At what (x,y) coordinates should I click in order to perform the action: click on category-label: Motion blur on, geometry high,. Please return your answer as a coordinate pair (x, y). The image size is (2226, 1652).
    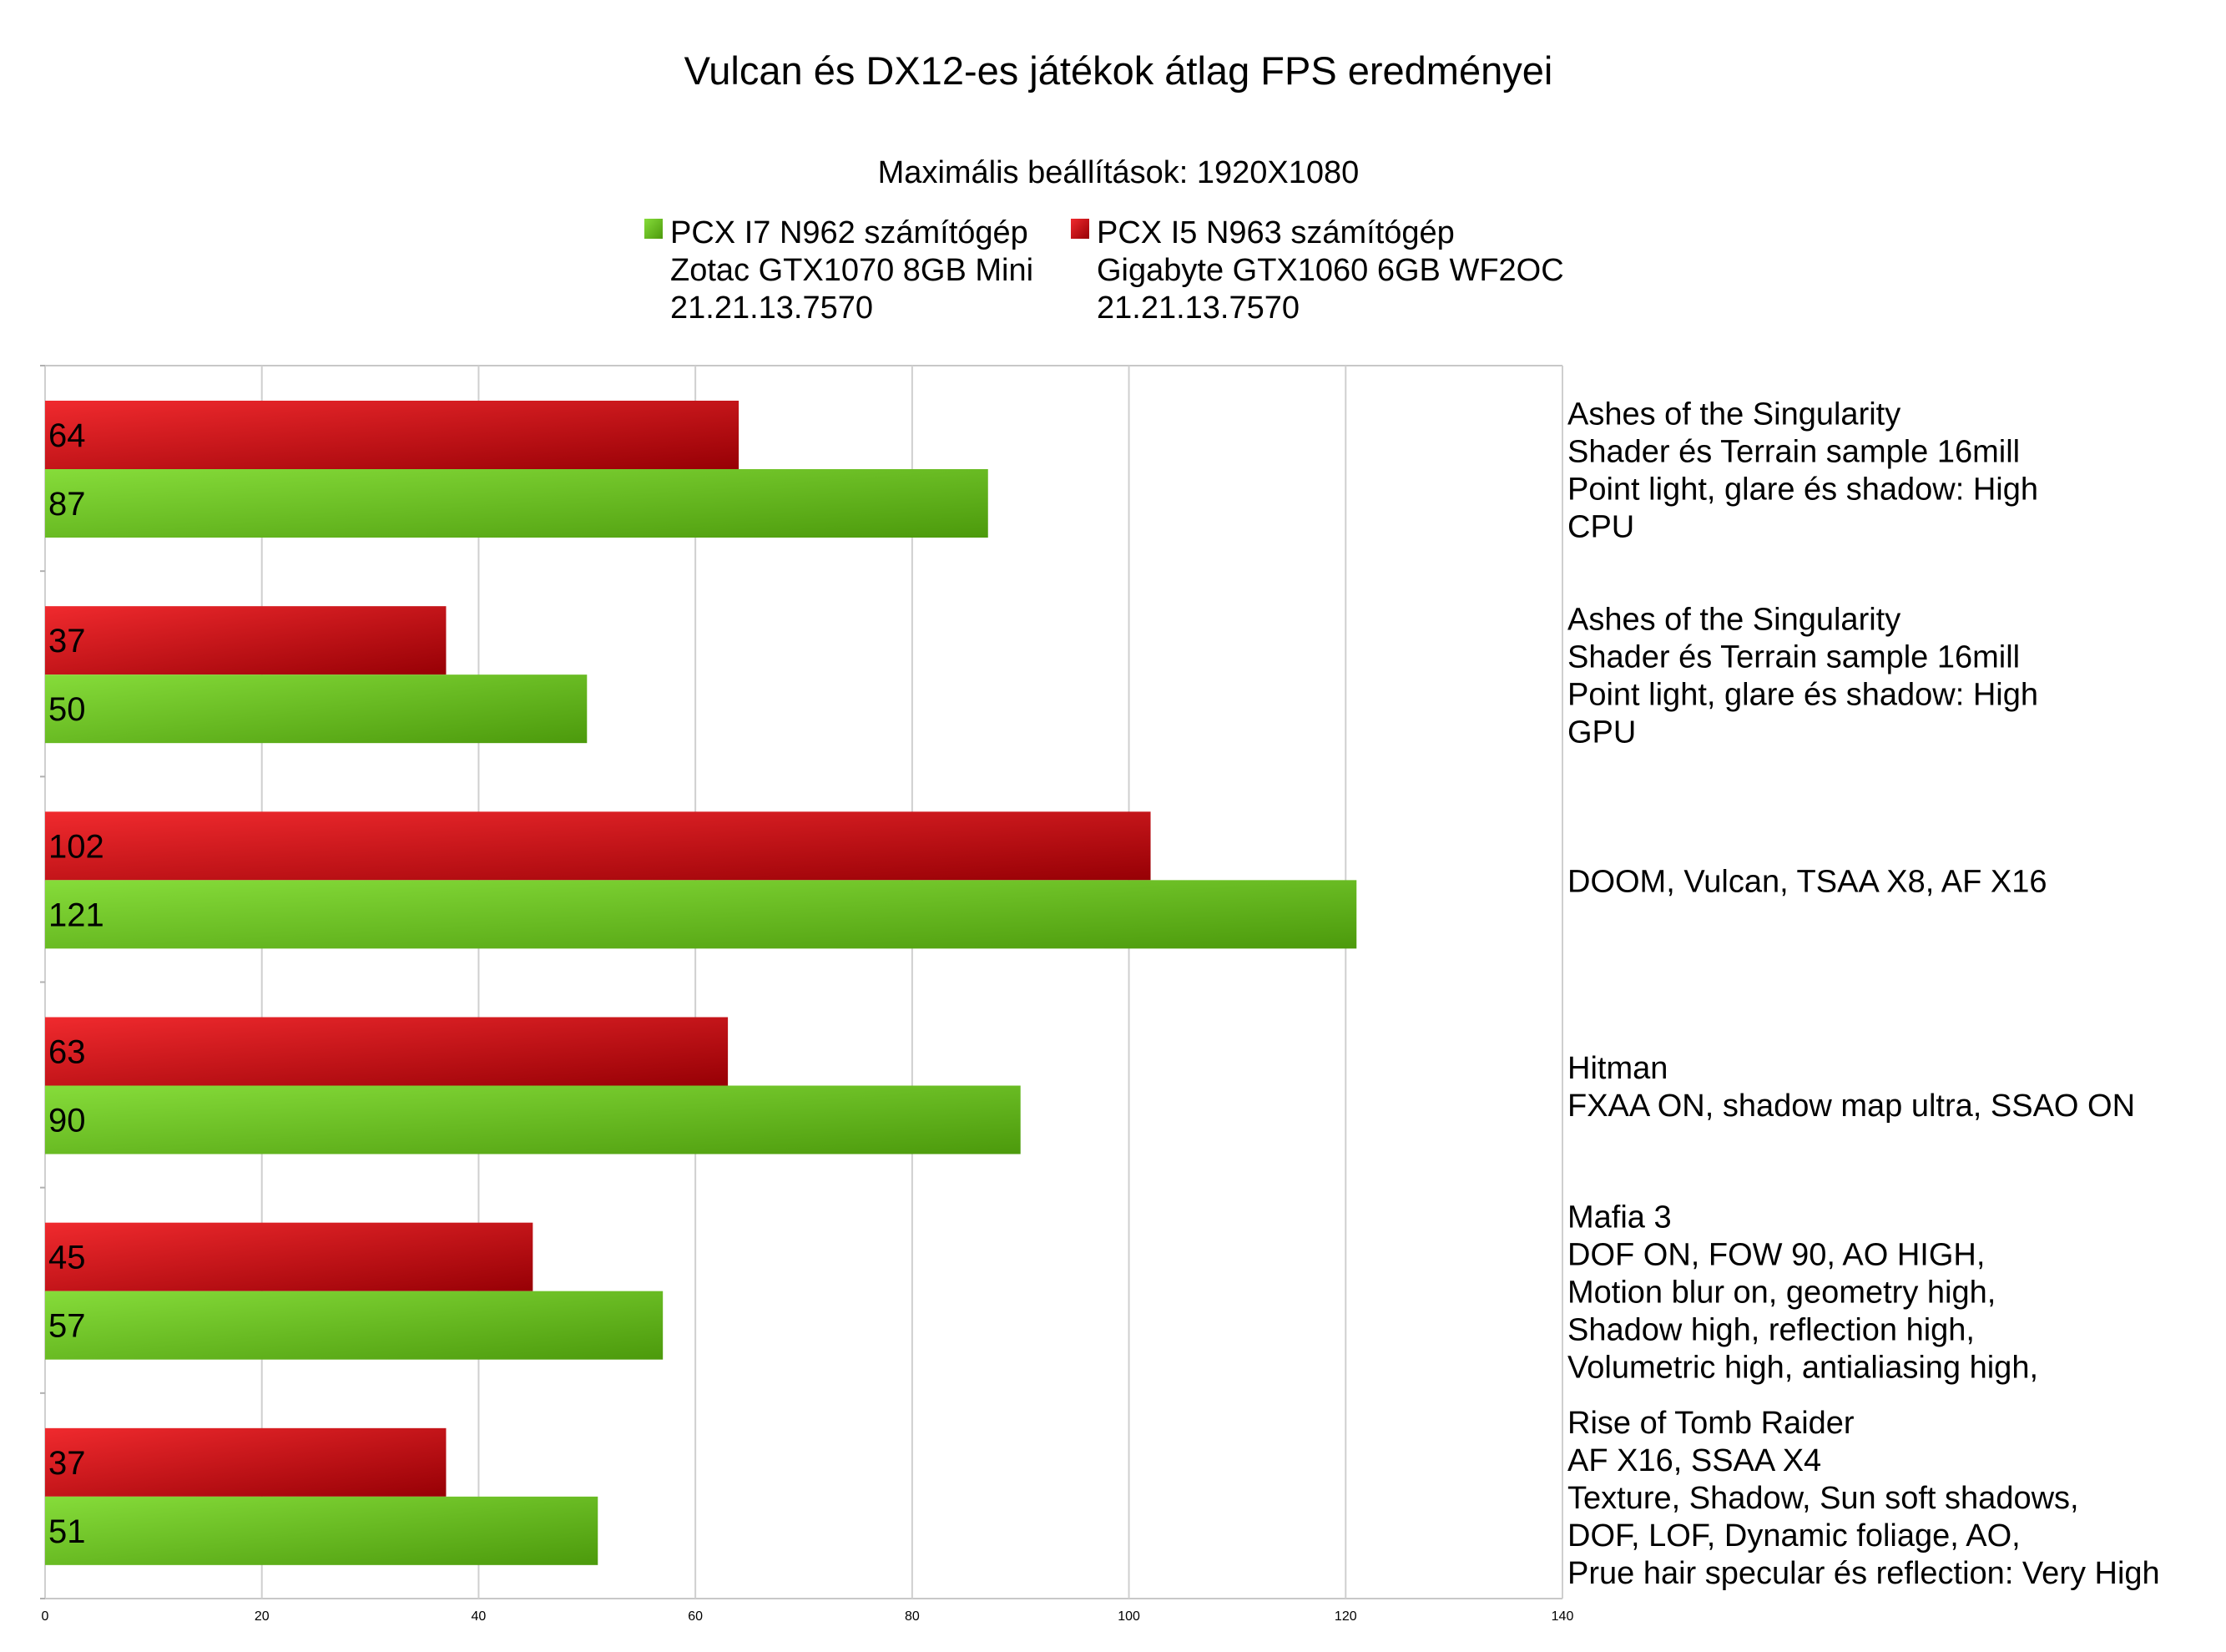
    Looking at the image, I should click on (1782, 1293).